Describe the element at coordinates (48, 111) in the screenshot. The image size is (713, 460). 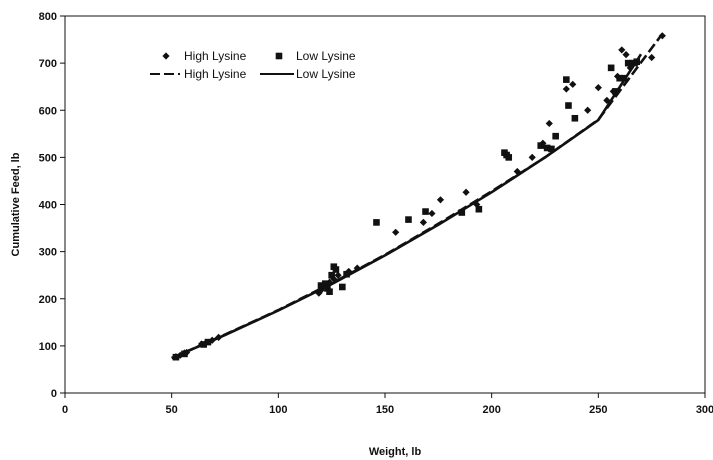
I see `y-tick-label: 600` at that location.